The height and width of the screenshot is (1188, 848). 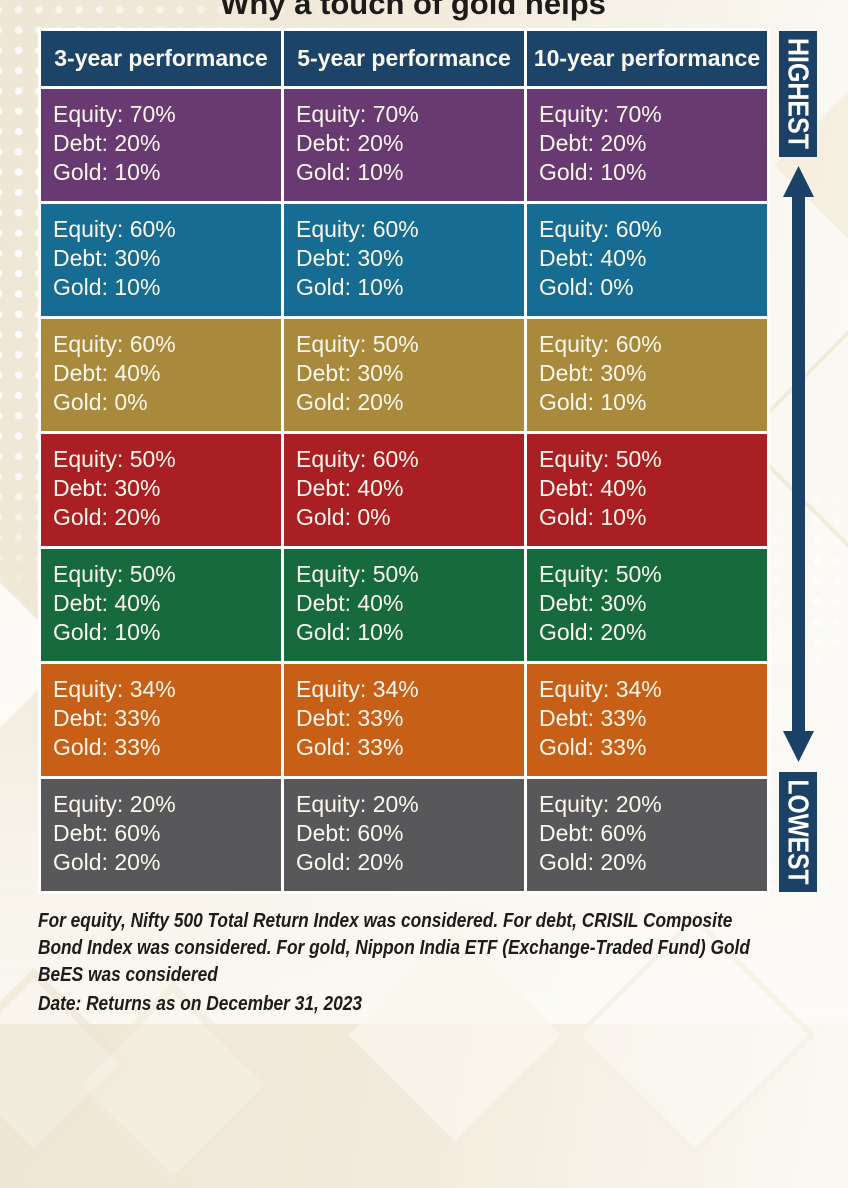 What do you see at coordinates (798, 93) in the screenshot?
I see `svg-text: HIGHEST` at bounding box center [798, 93].